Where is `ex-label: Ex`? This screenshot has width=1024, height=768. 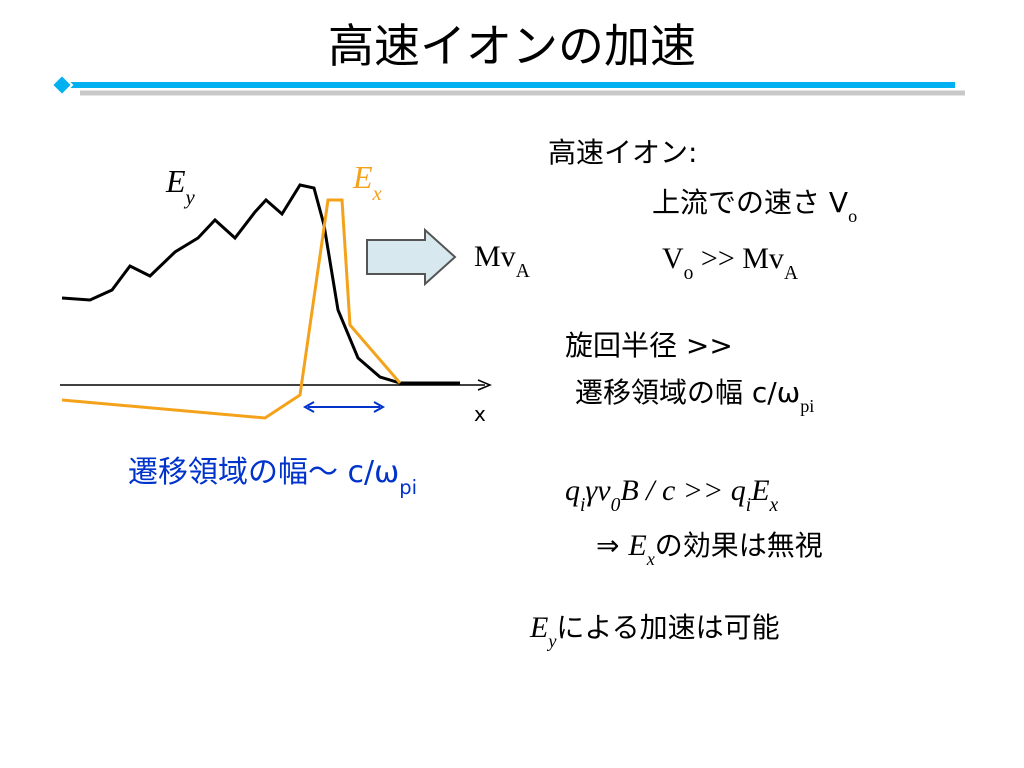
ex-label: Ex is located at coordinates (367, 182).